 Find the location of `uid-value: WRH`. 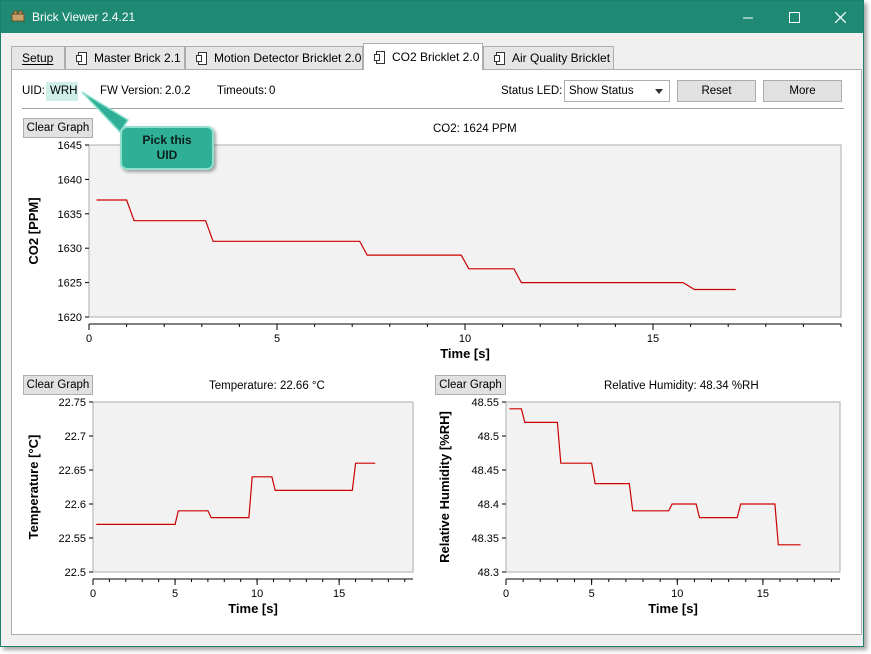

uid-value: WRH is located at coordinates (62, 91).